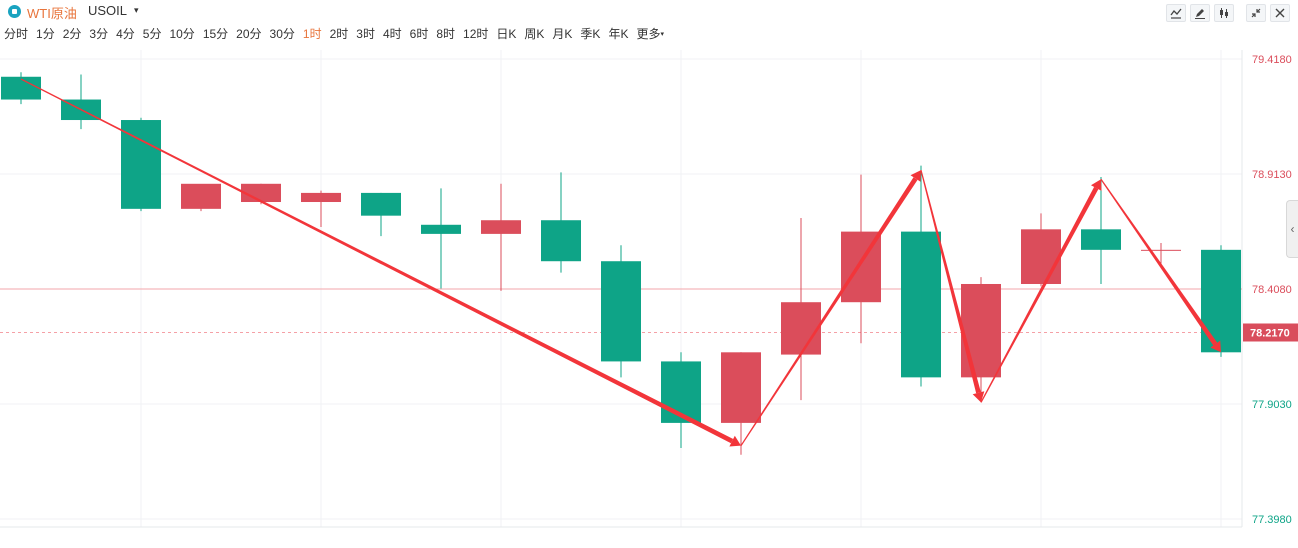 This screenshot has height=548, width=1298. I want to click on period-3: 3分, so click(99, 34).